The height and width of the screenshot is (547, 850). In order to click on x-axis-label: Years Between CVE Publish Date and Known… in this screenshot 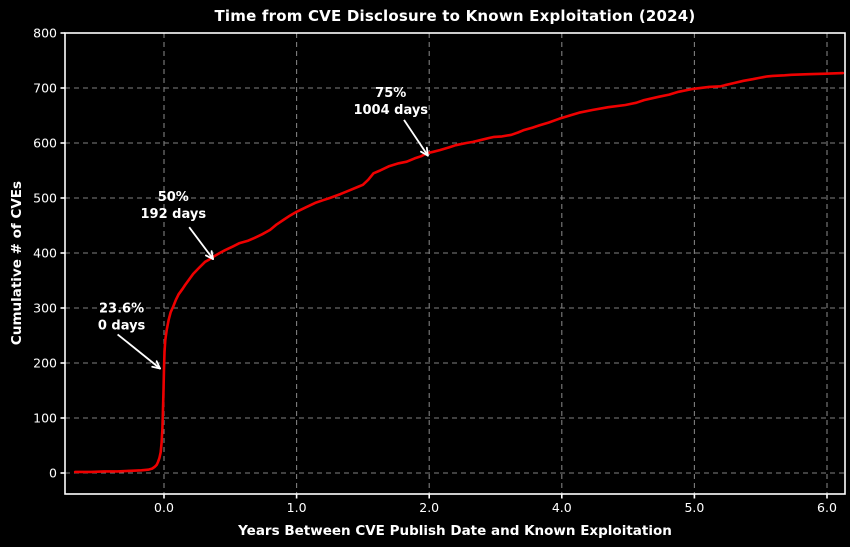, I will do `click(455, 531)`.